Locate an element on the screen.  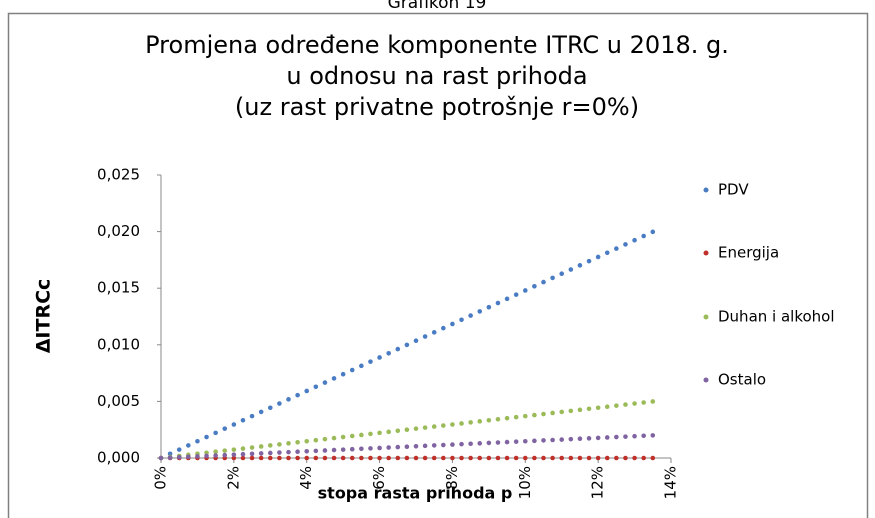
legend-label: Ostalo is located at coordinates (742, 380).